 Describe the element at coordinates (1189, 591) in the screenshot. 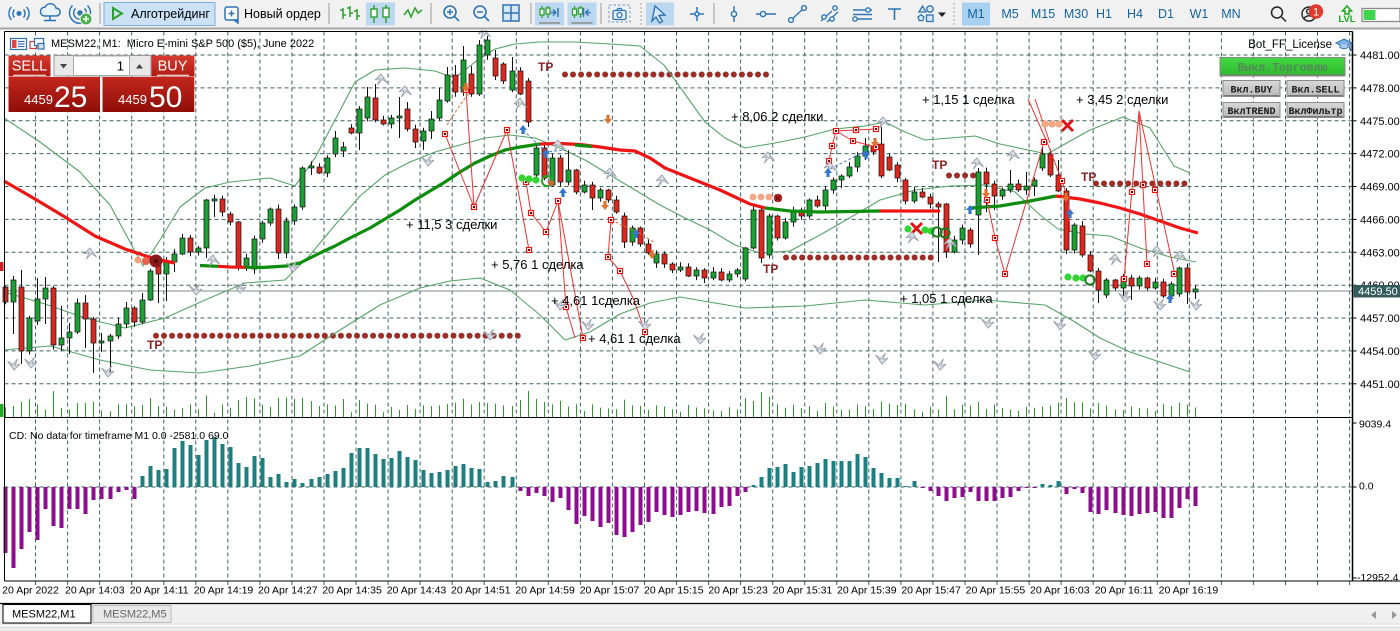

I see `svg-text: 20 Apr 16:19` at that location.